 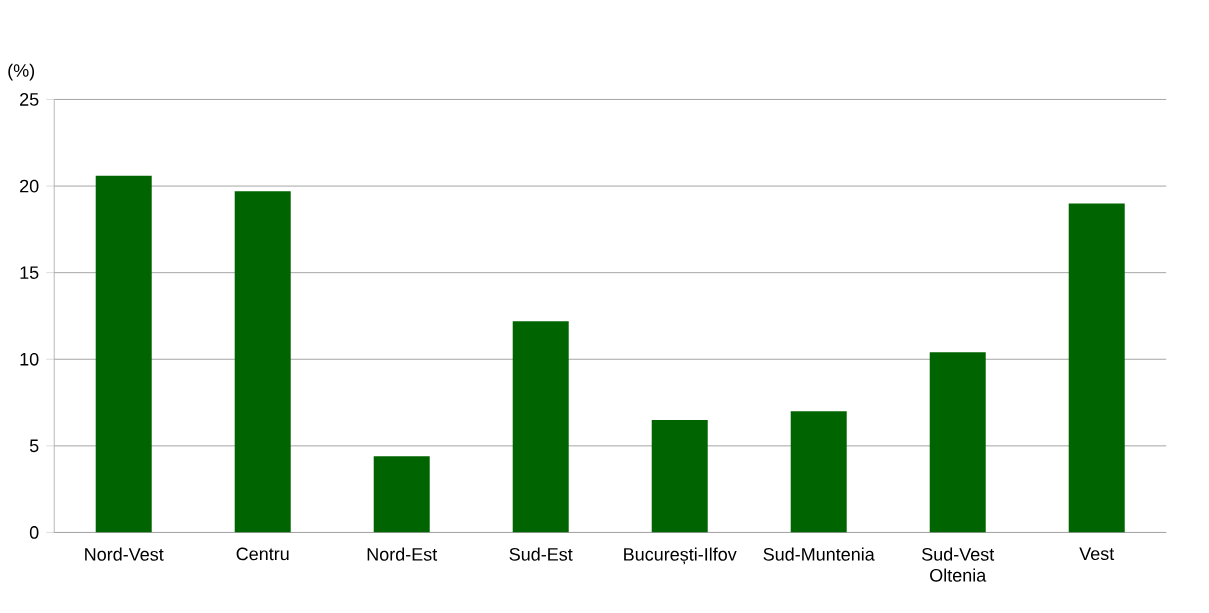 What do you see at coordinates (34, 532) in the screenshot?
I see `y-tick-label: 0` at bounding box center [34, 532].